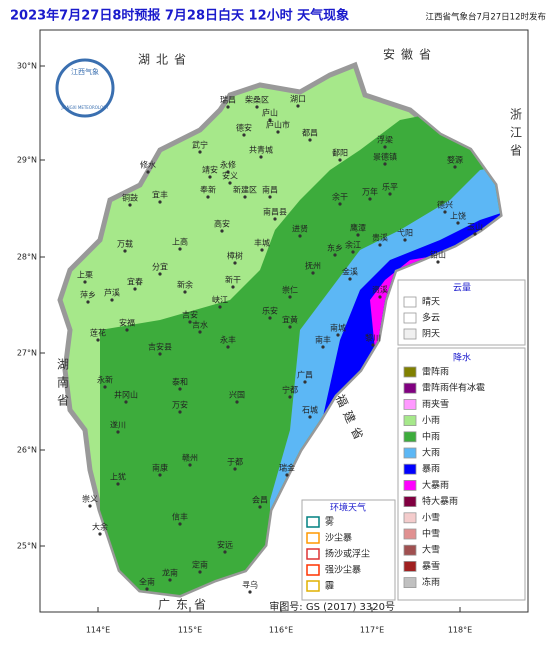  I want to click on city-name: 婺源, so click(455, 160).